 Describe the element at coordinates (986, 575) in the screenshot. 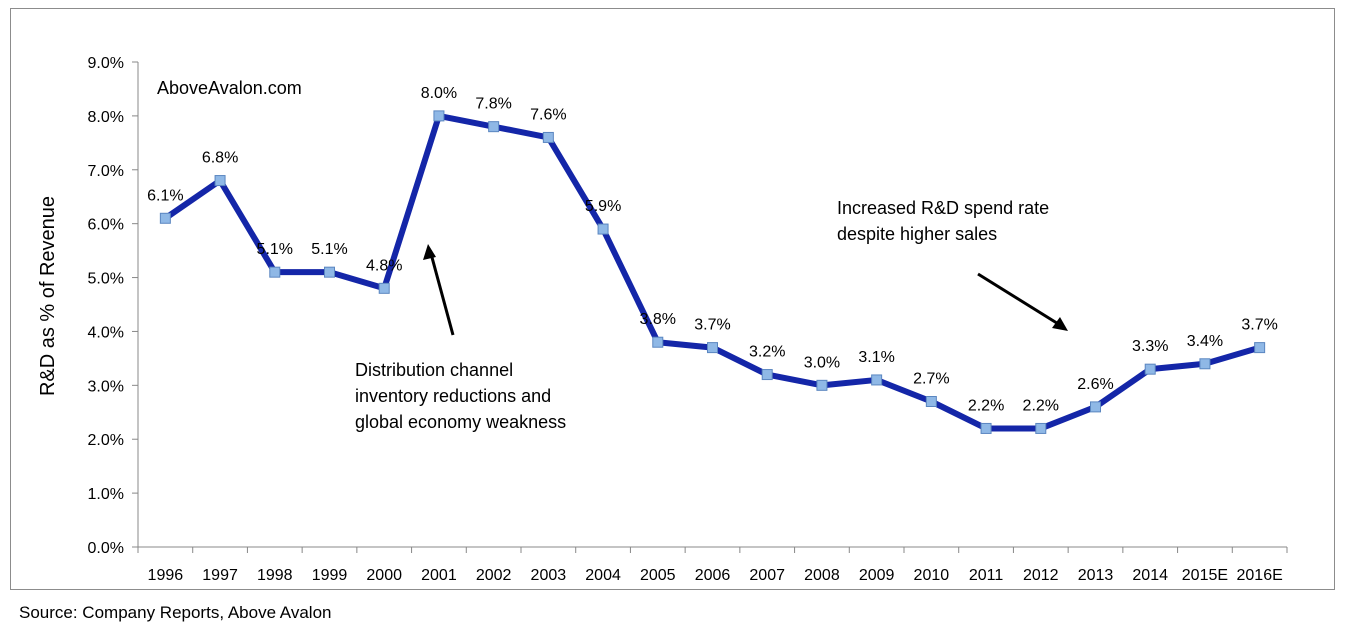

I see `x-tick-label: 2011` at that location.